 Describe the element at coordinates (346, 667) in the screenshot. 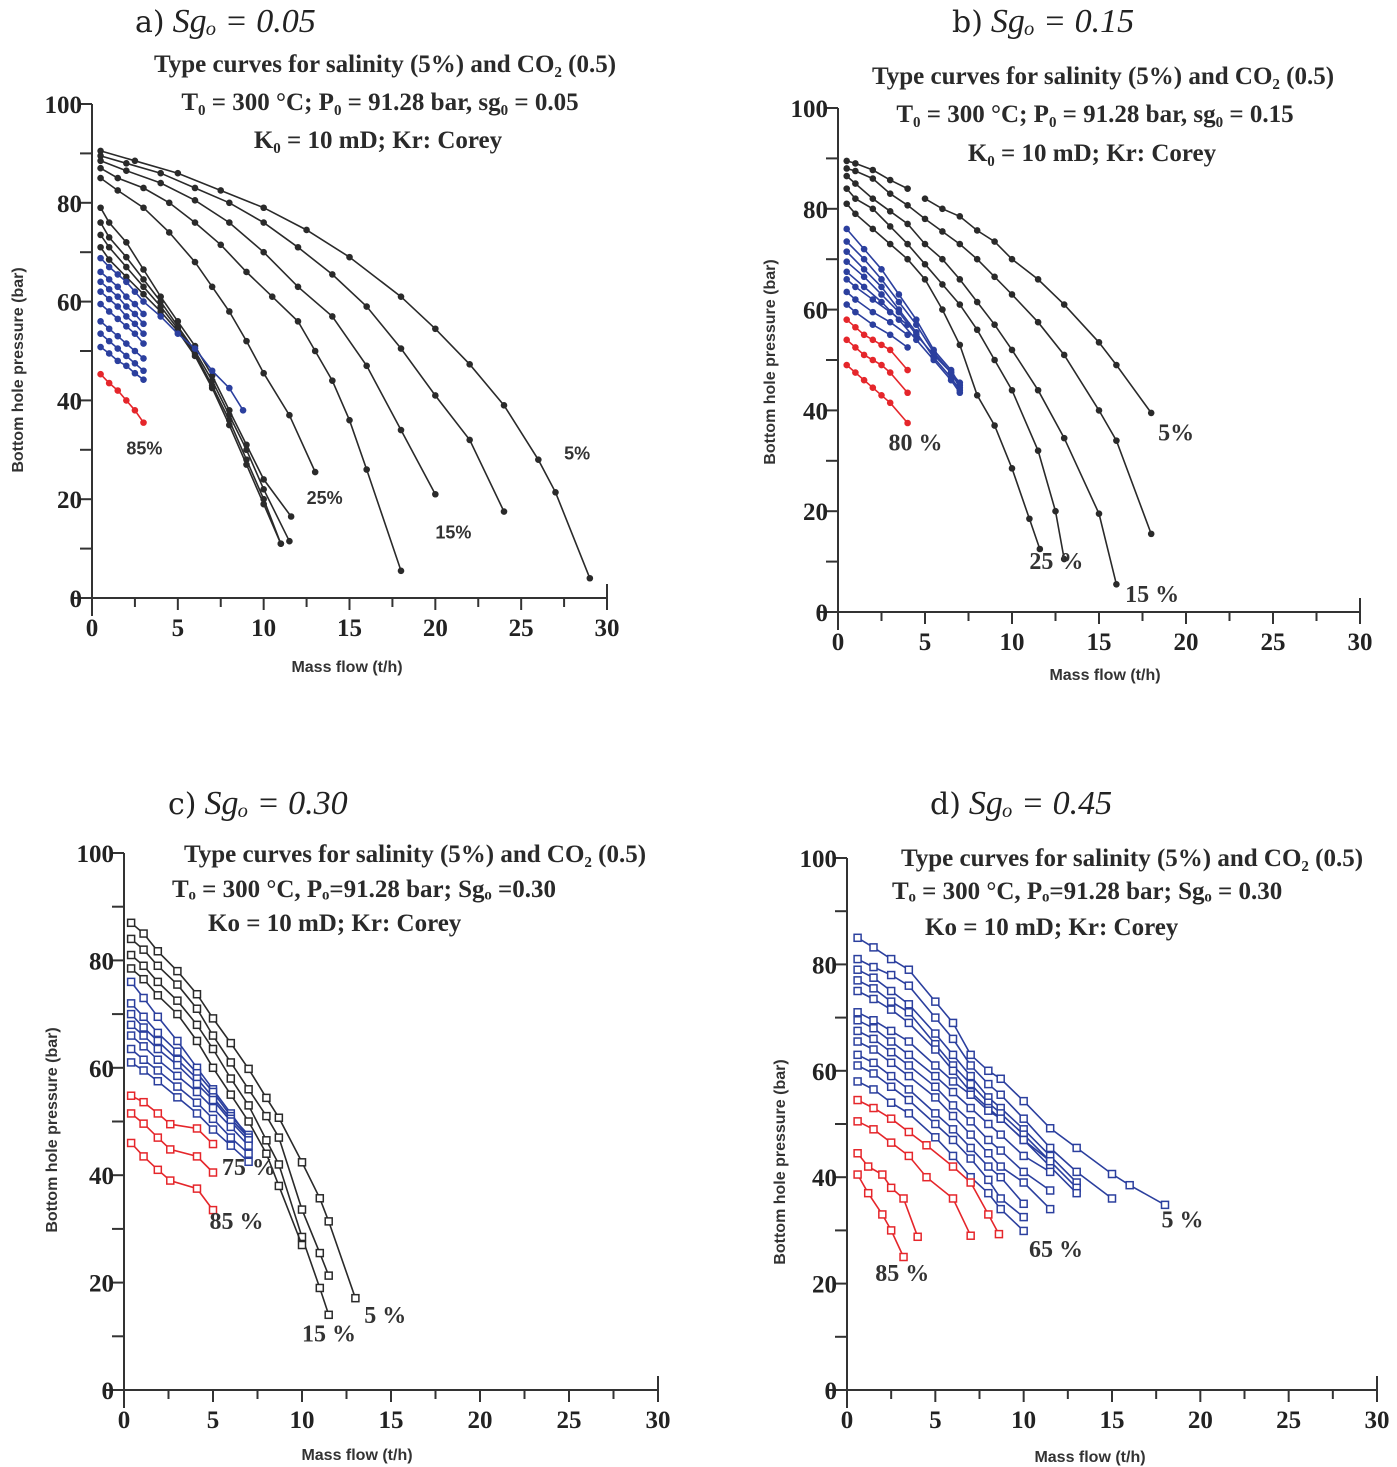

I see `x-axis-label: Mass flow (t/h)` at that location.